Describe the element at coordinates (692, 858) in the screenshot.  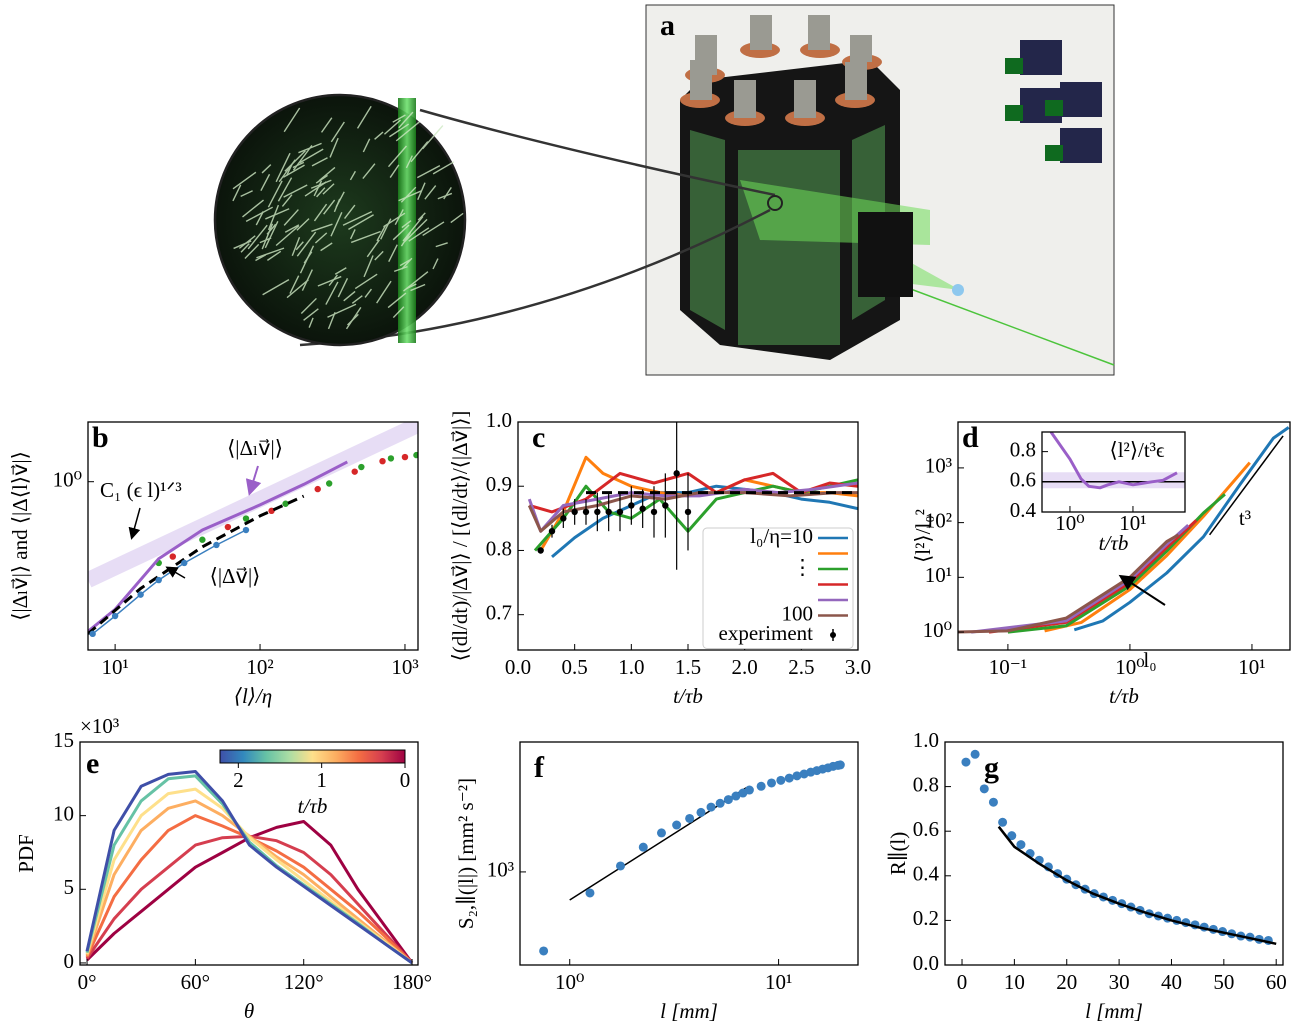
I see `plot` at that location.